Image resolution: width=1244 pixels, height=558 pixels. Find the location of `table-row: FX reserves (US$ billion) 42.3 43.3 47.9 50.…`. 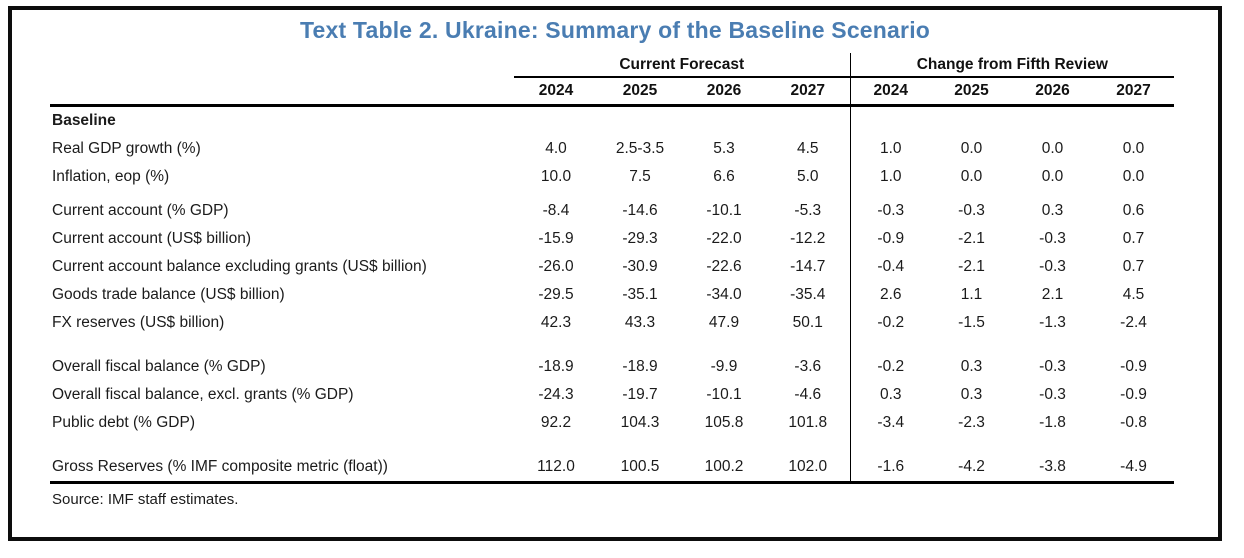

table-row: FX reserves (US$ billion) 42.3 43.3 47.9 50.… is located at coordinates (612, 323).